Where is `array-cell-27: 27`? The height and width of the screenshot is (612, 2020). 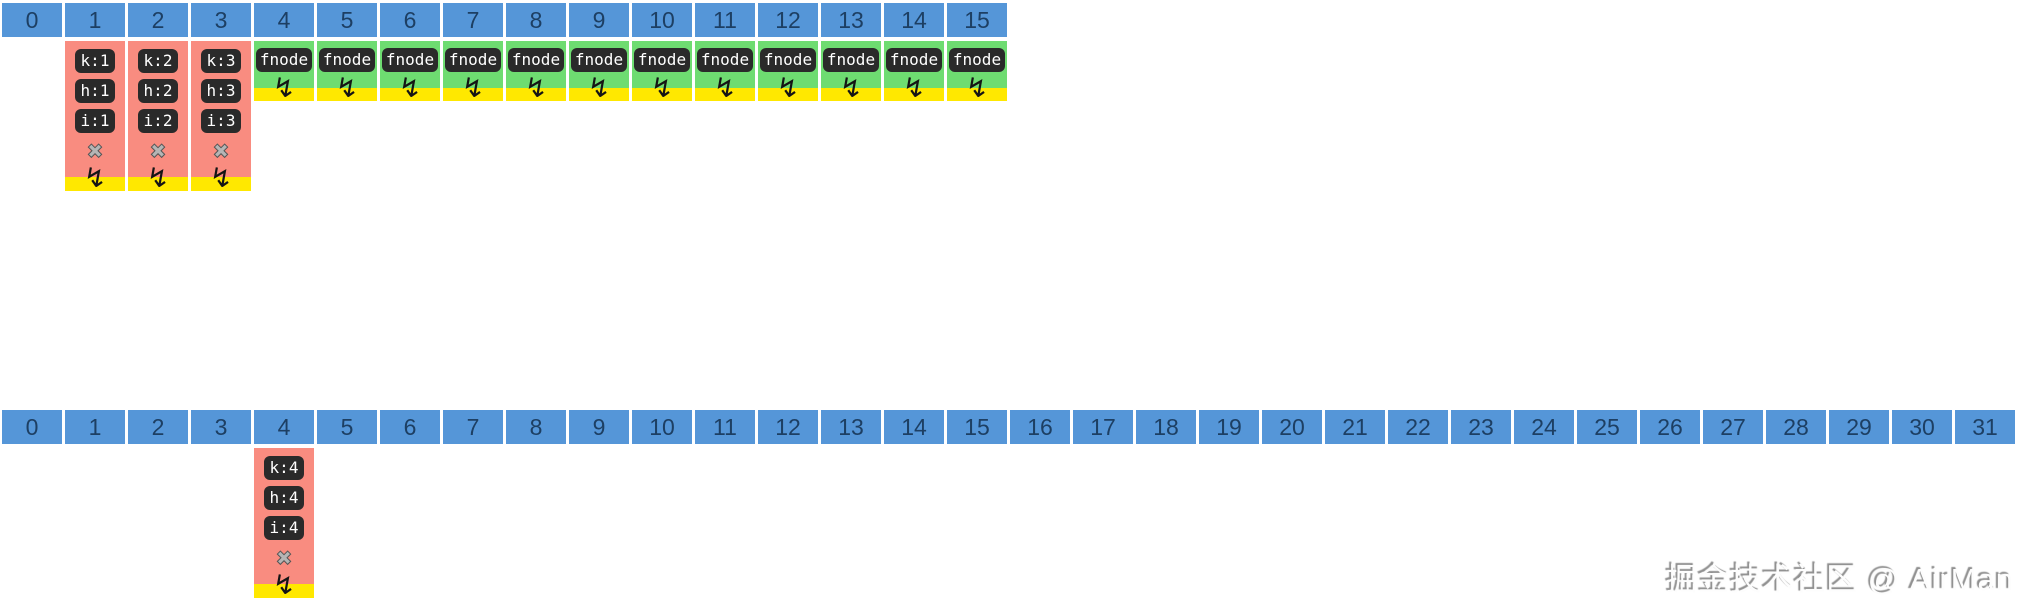
array-cell-27: 27 is located at coordinates (1733, 427).